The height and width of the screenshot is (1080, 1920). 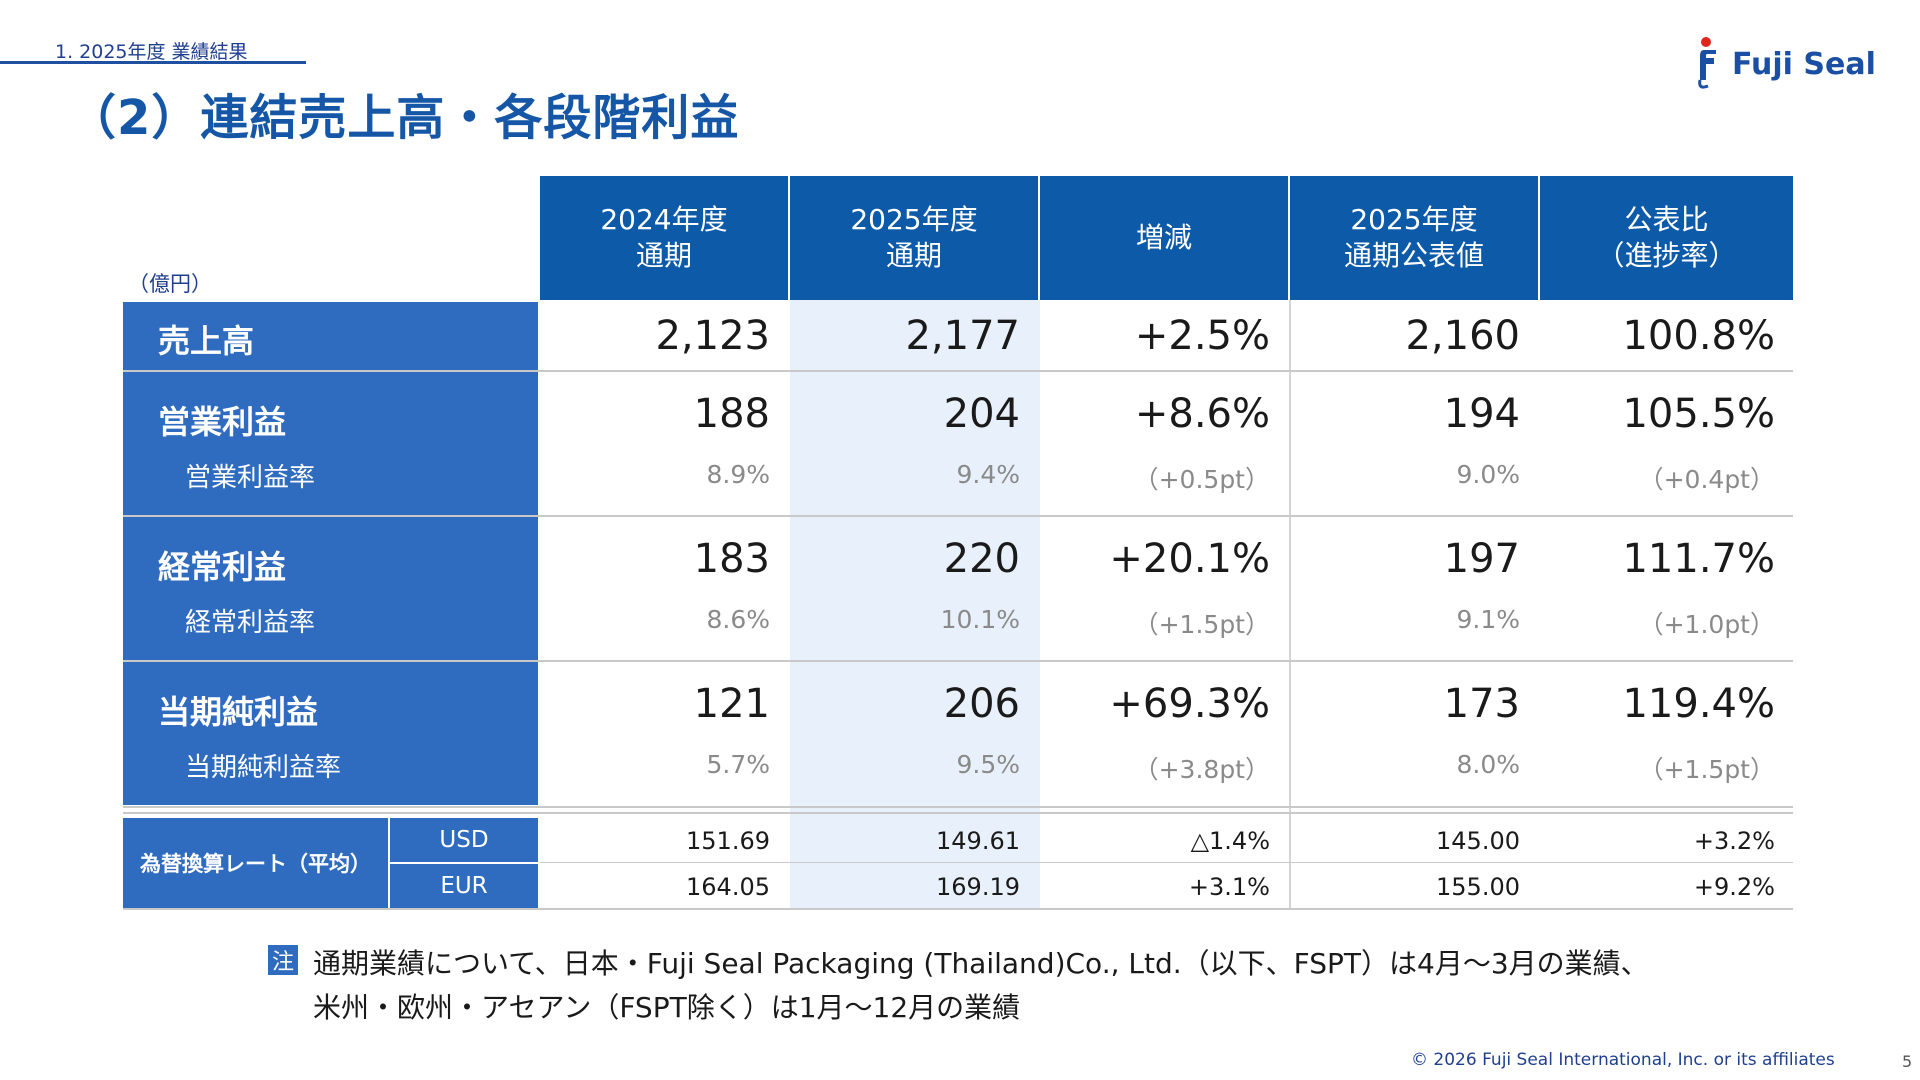 What do you see at coordinates (731, 414) in the screenshot?
I see `cell-op-fy2024: 188` at bounding box center [731, 414].